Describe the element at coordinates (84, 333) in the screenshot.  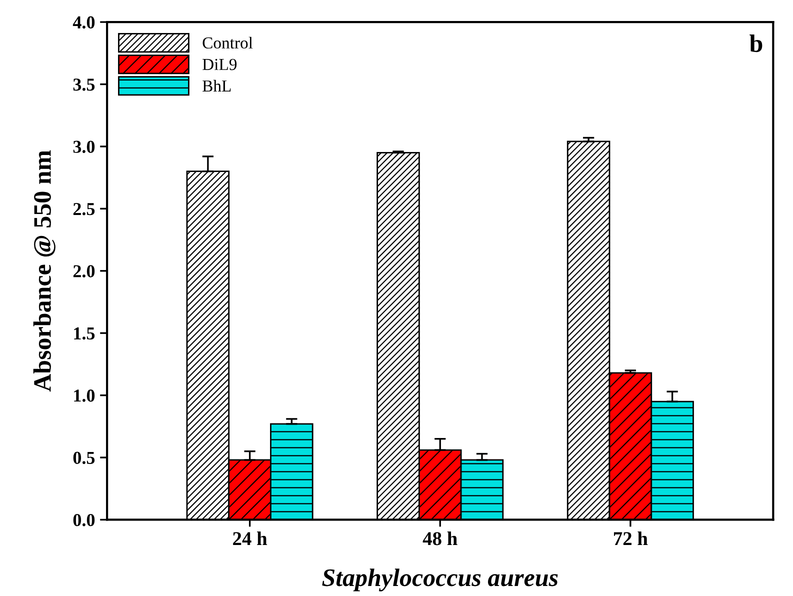
I see `y-tick-label: 1.5` at that location.